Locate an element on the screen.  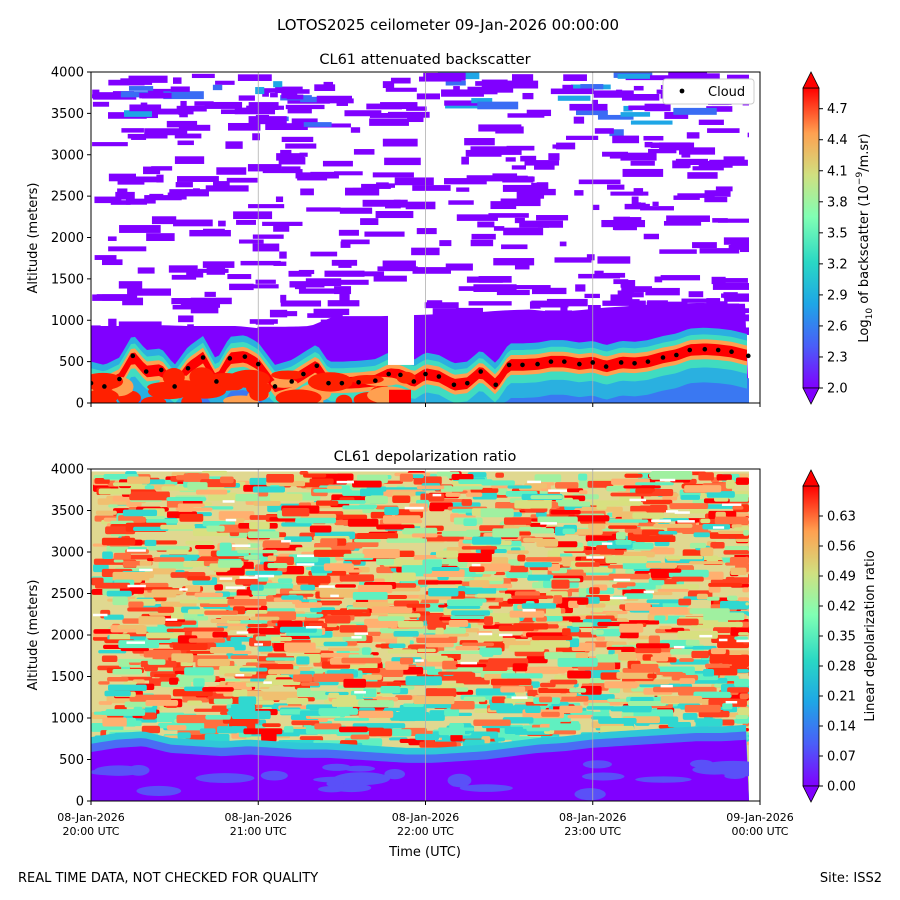
cloud-band-core is located at coordinates (419, 368).